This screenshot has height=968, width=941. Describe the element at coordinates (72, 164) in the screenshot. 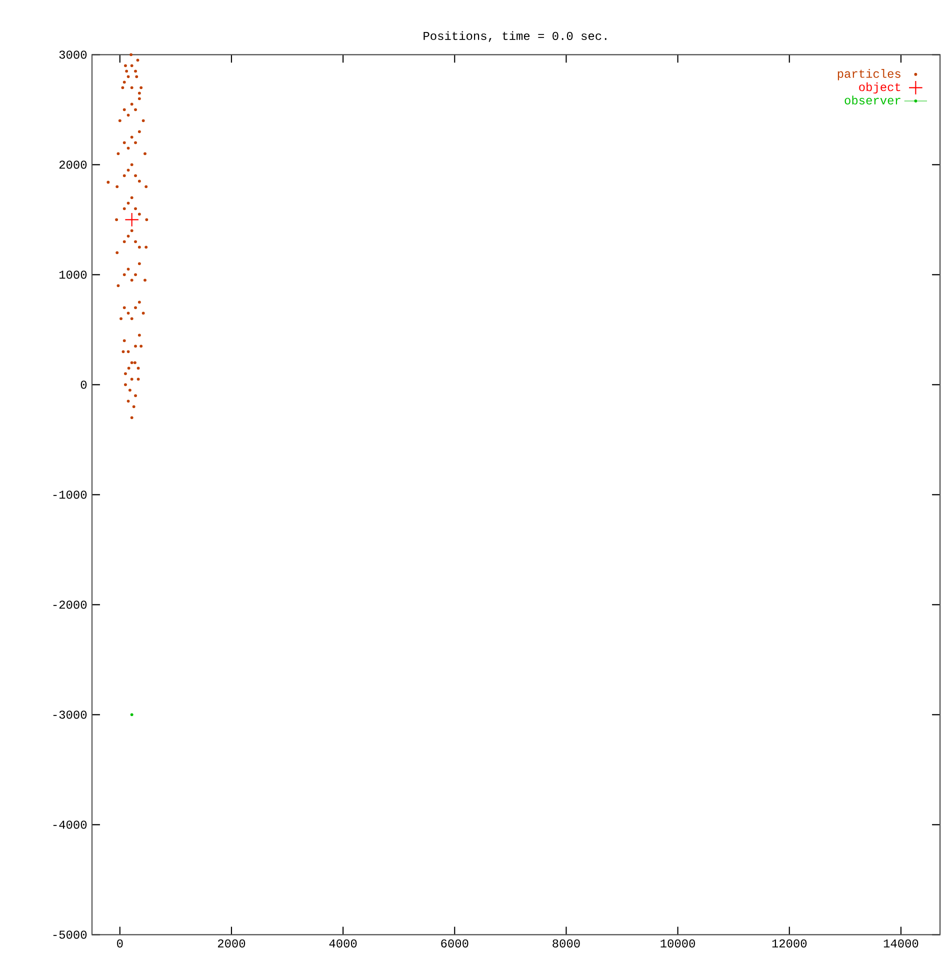

I see `y-tick-label: 2000` at that location.